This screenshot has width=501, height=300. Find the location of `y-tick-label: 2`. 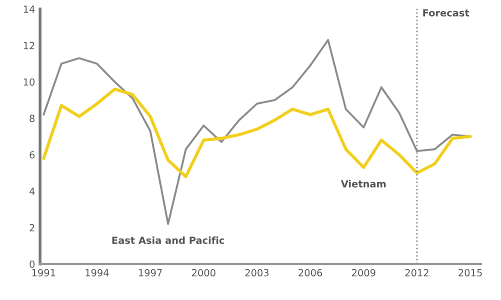

y-tick-label: 2 is located at coordinates (32, 228).